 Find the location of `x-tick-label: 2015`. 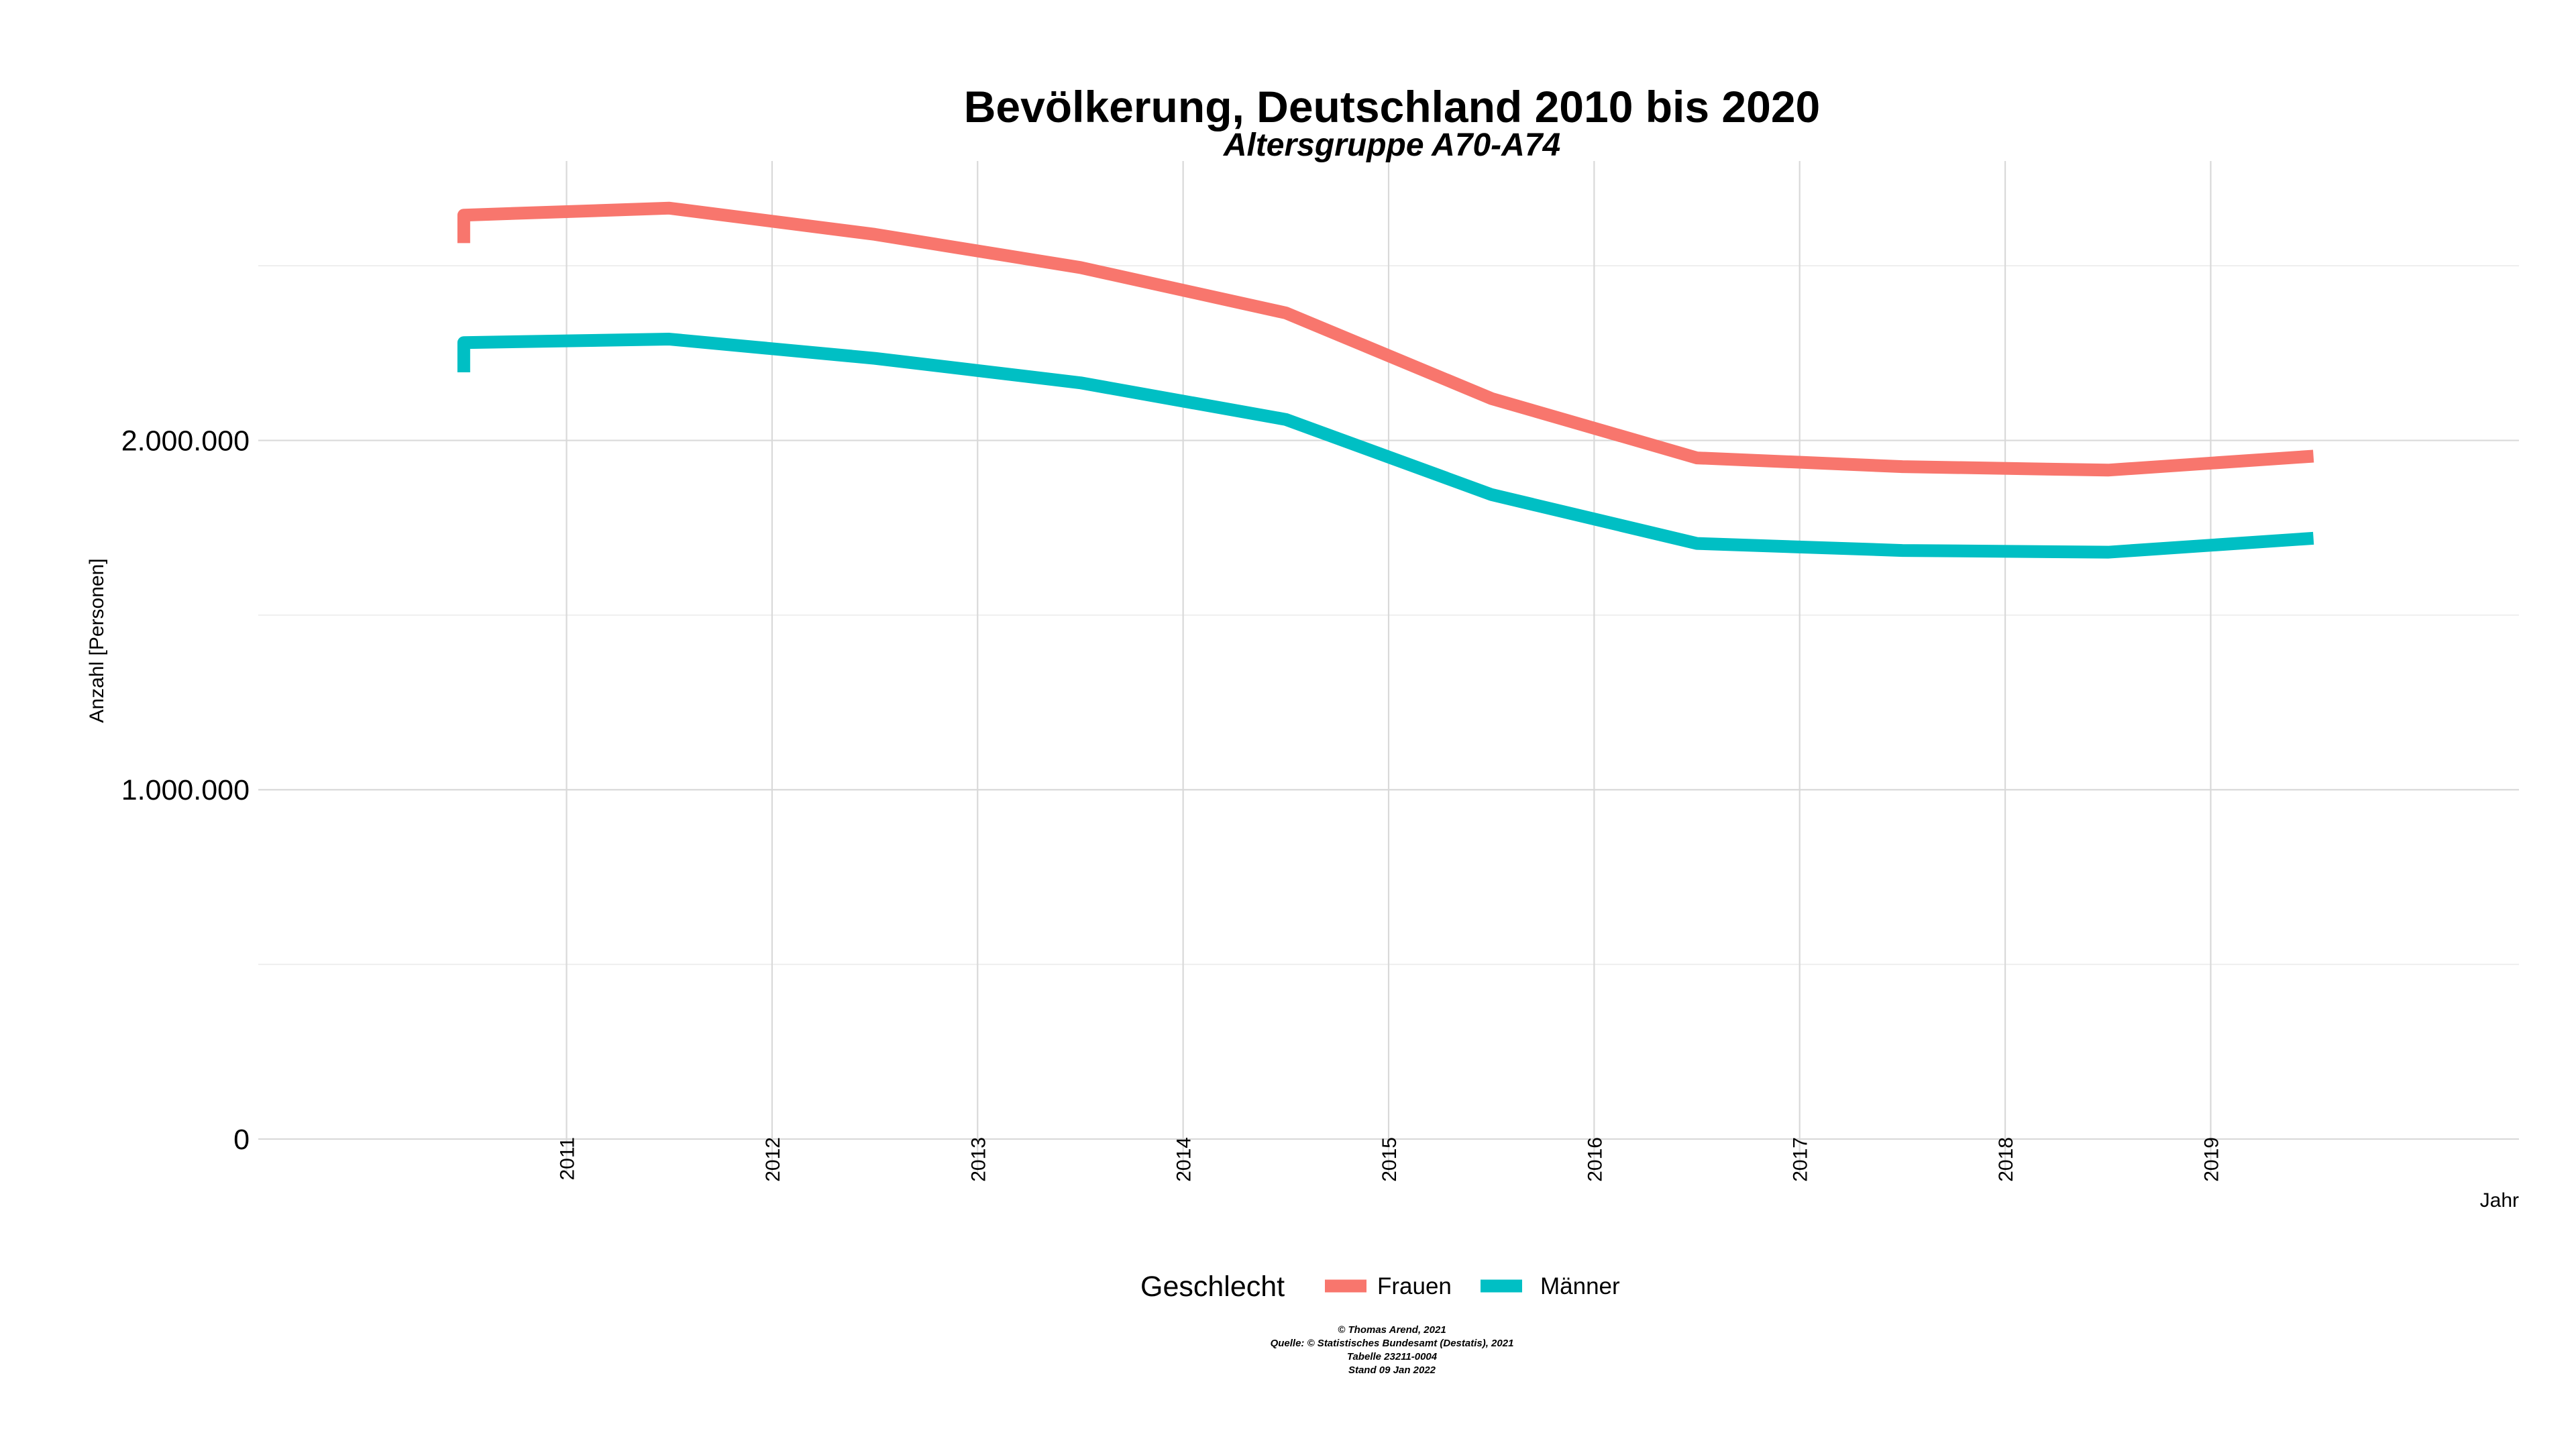

x-tick-label: 2015 is located at coordinates (1390, 1159).